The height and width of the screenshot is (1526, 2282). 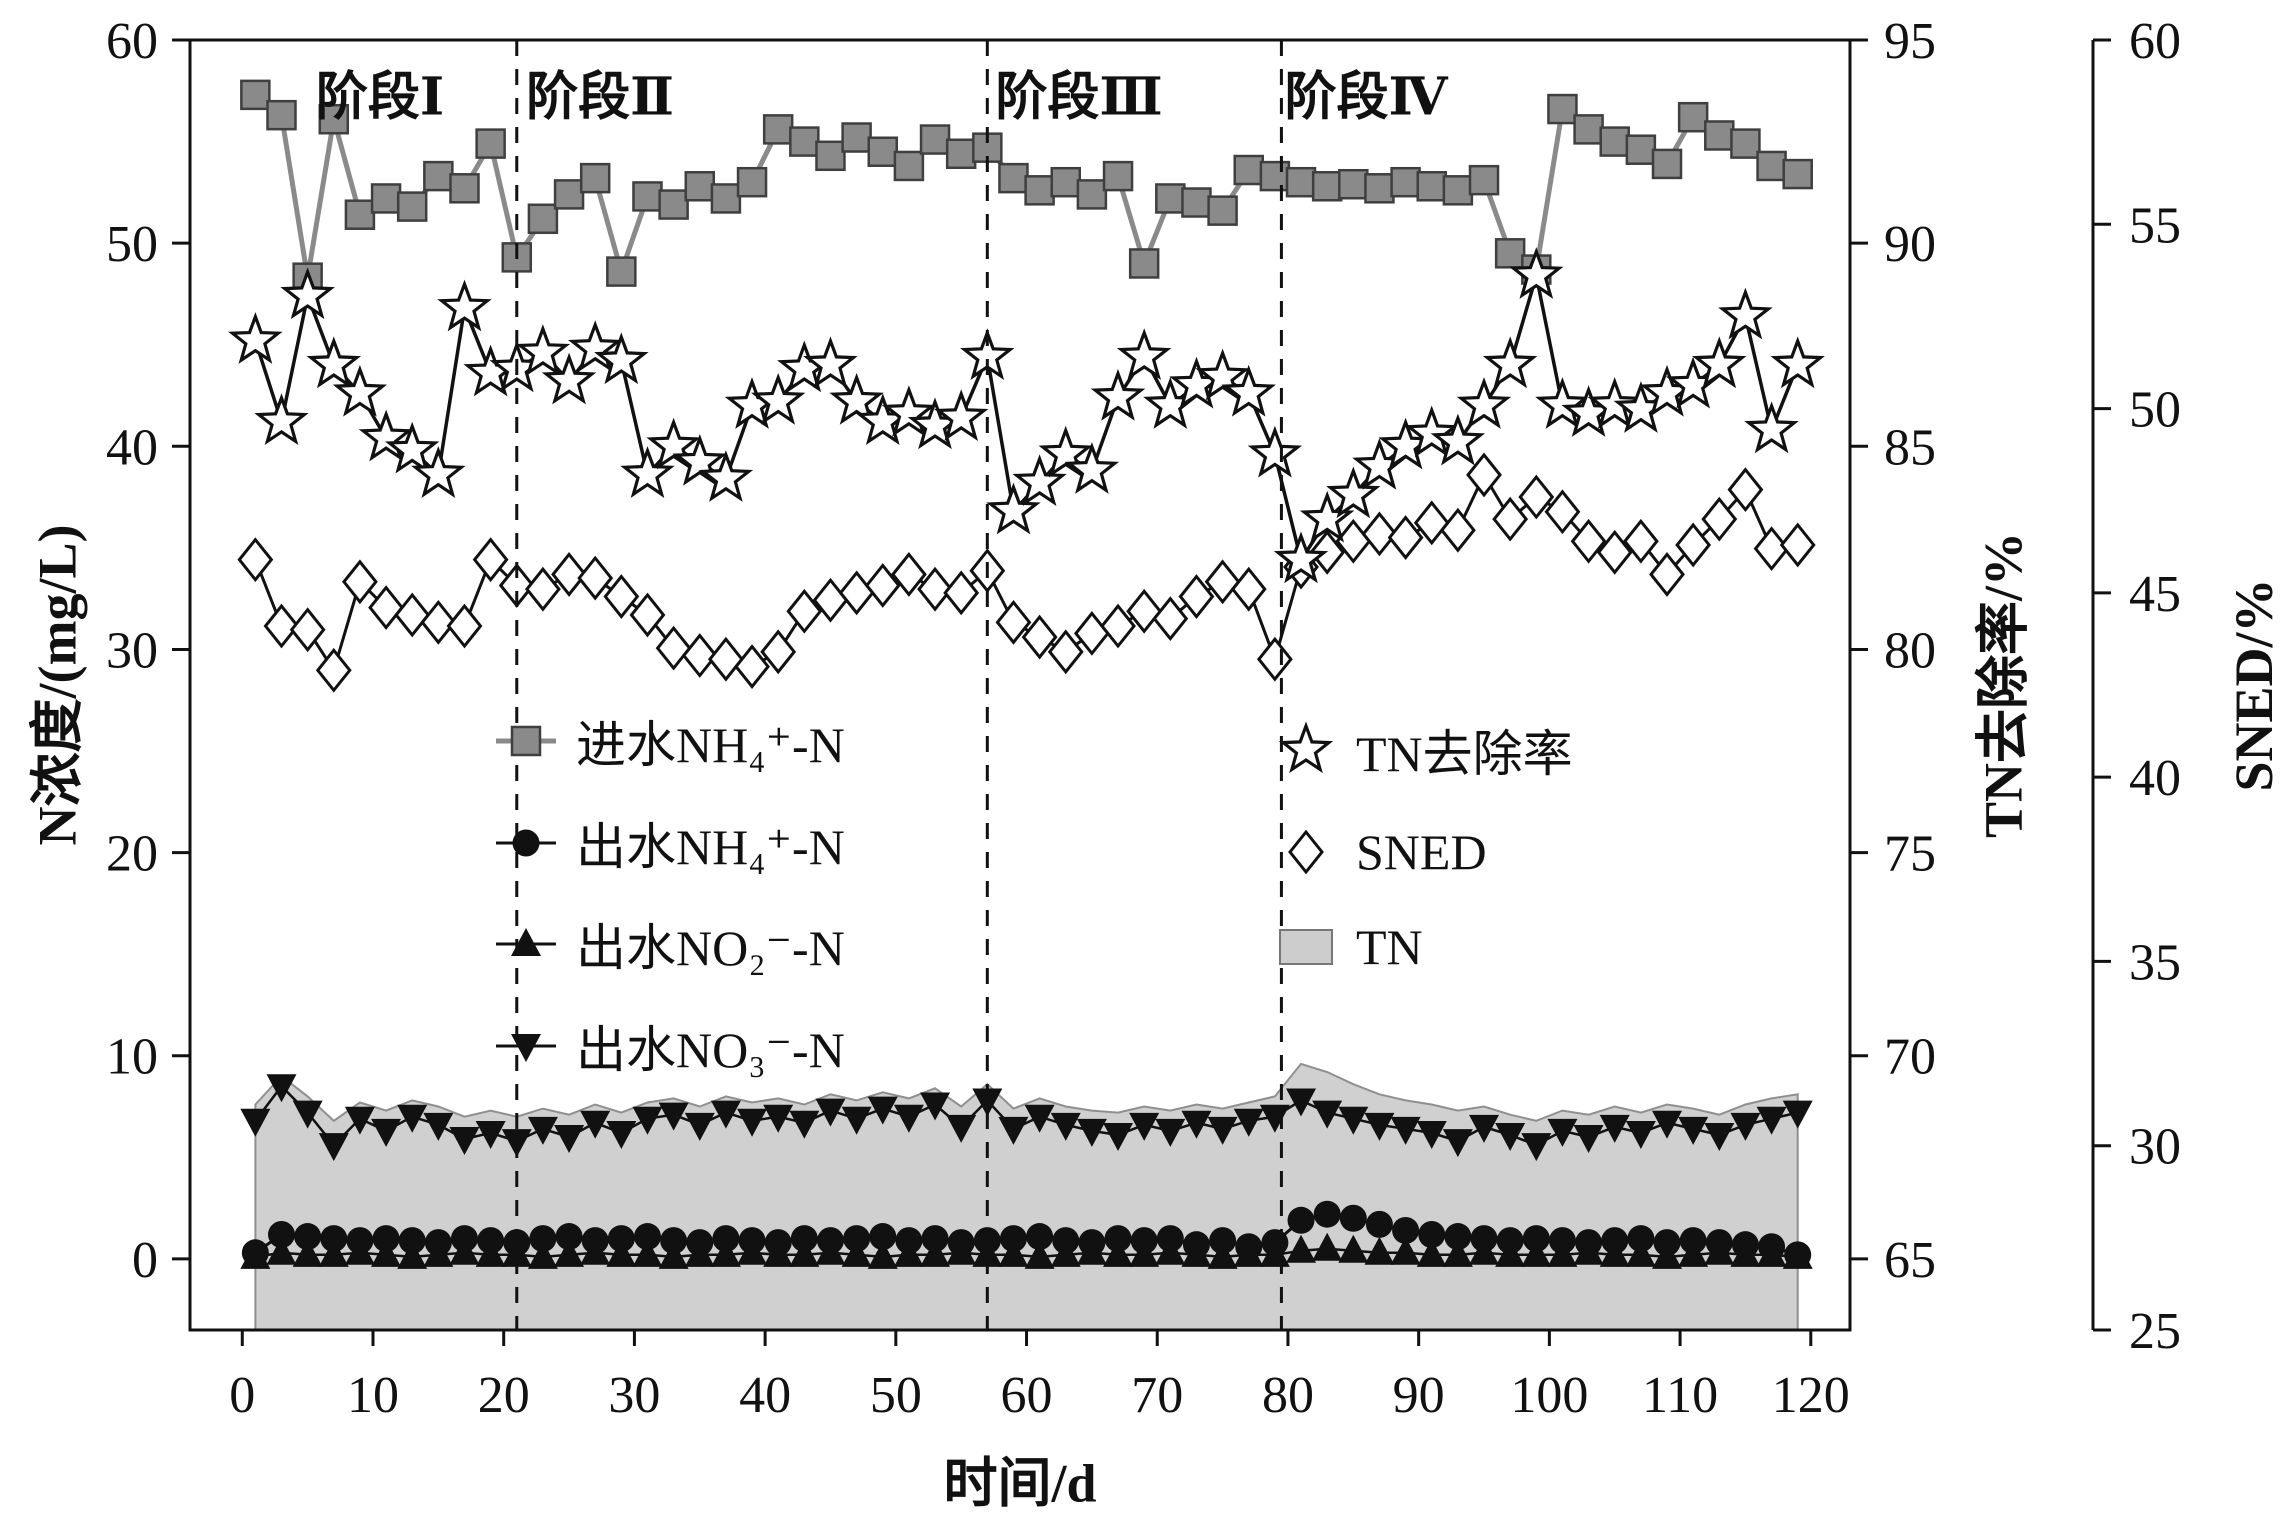 What do you see at coordinates (526, 942) in the screenshot?
I see `effluent-no2-triangle-icon` at bounding box center [526, 942].